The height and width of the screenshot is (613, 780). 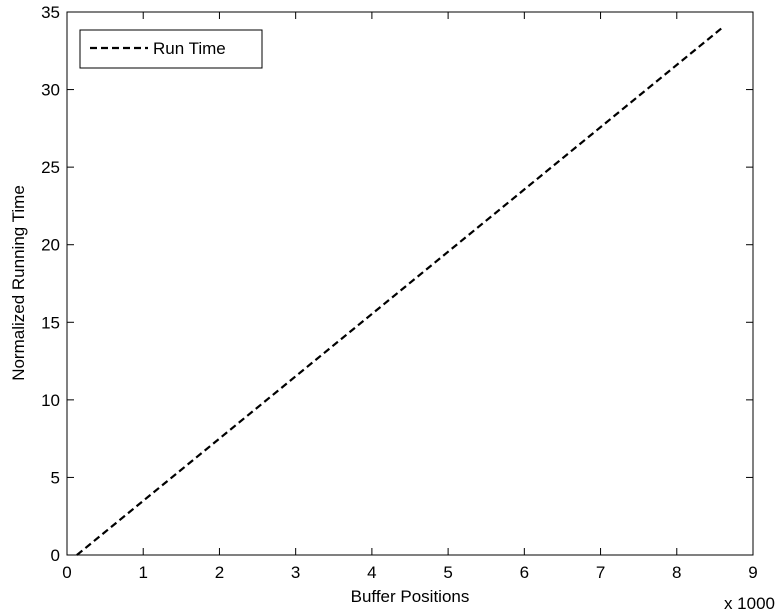 I want to click on legend: Run Time, so click(x=171, y=49).